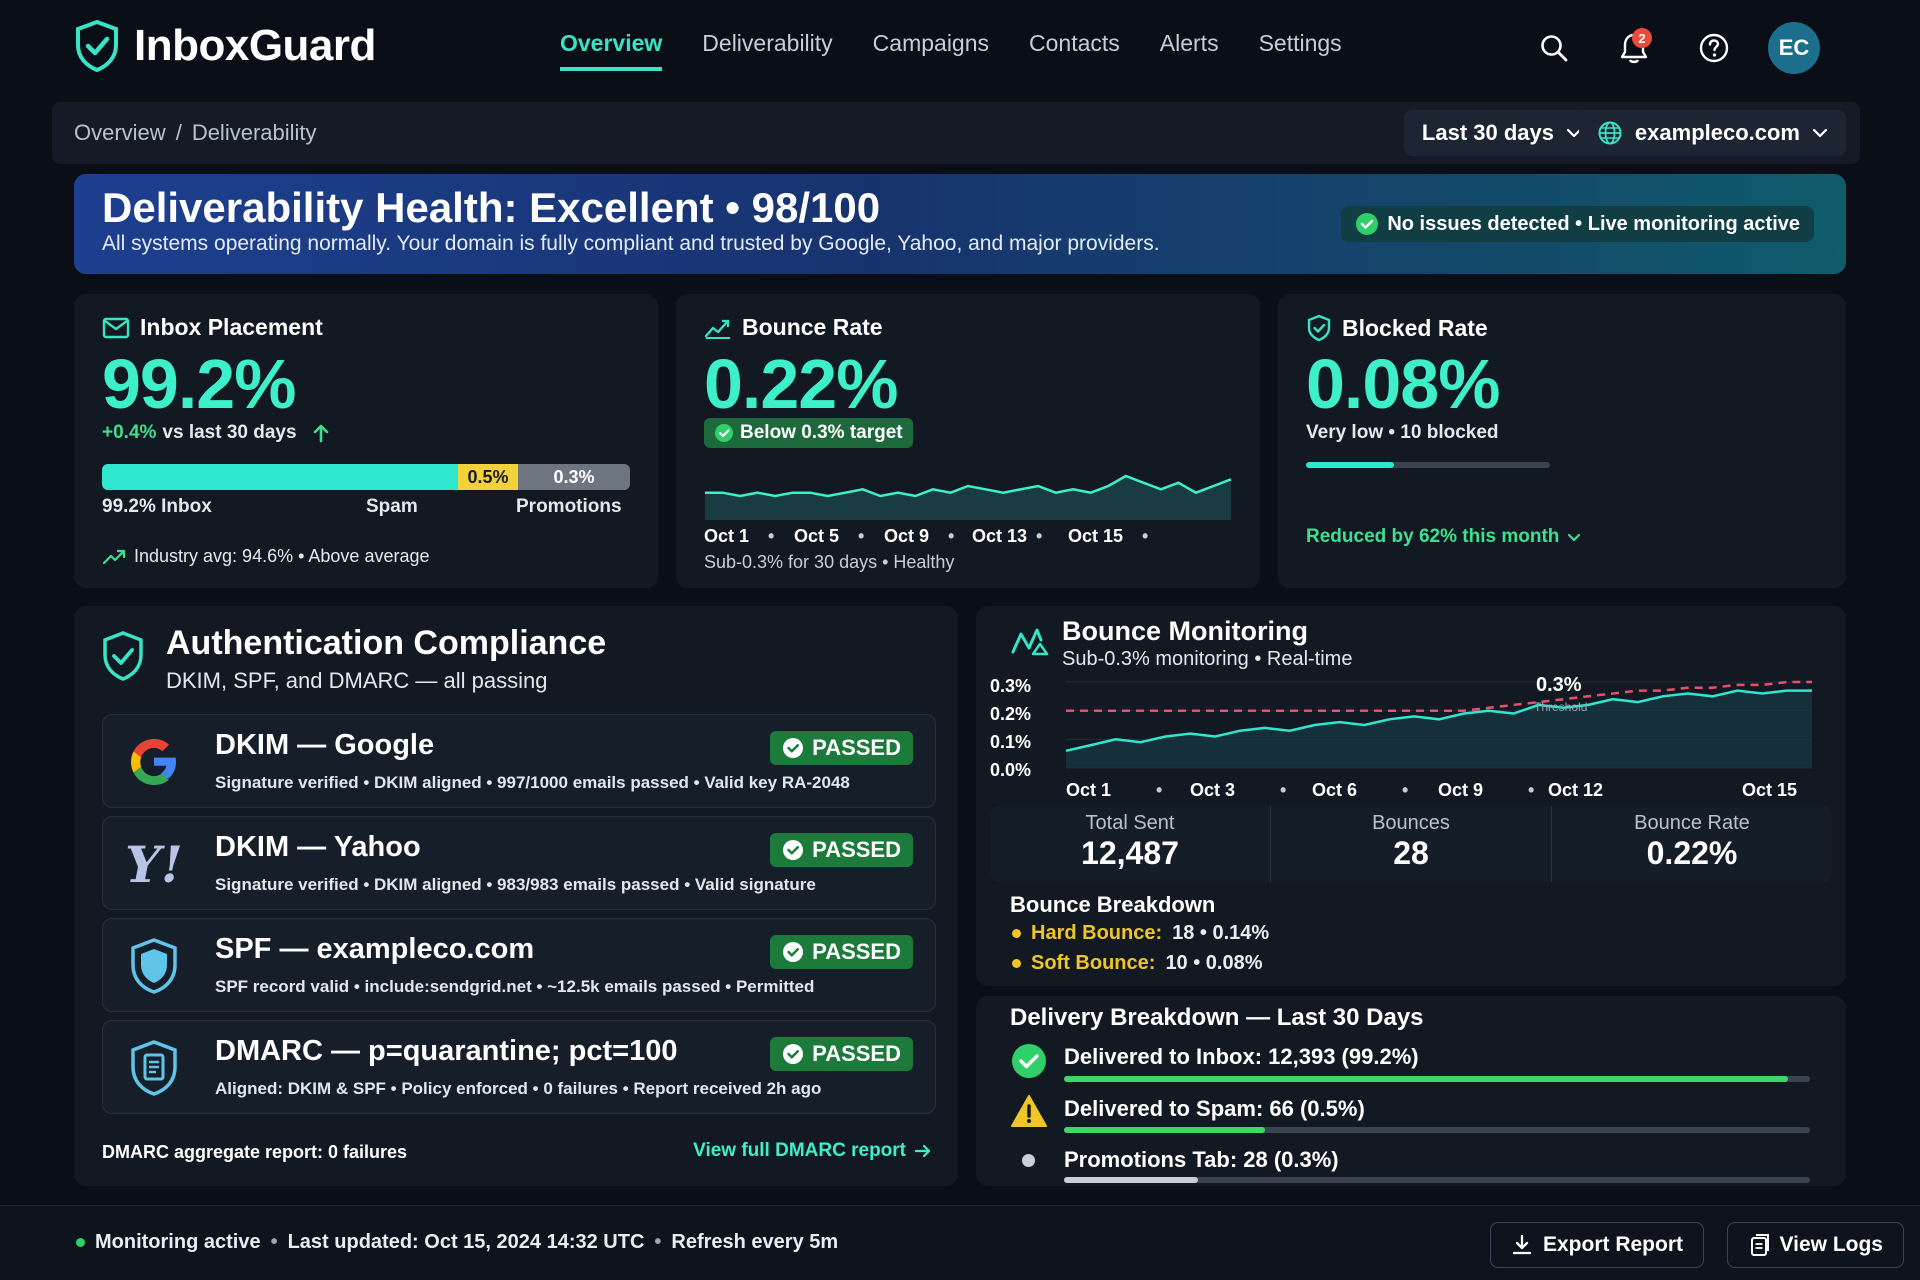  I want to click on view-logs-label: View Logs, so click(1831, 1244).